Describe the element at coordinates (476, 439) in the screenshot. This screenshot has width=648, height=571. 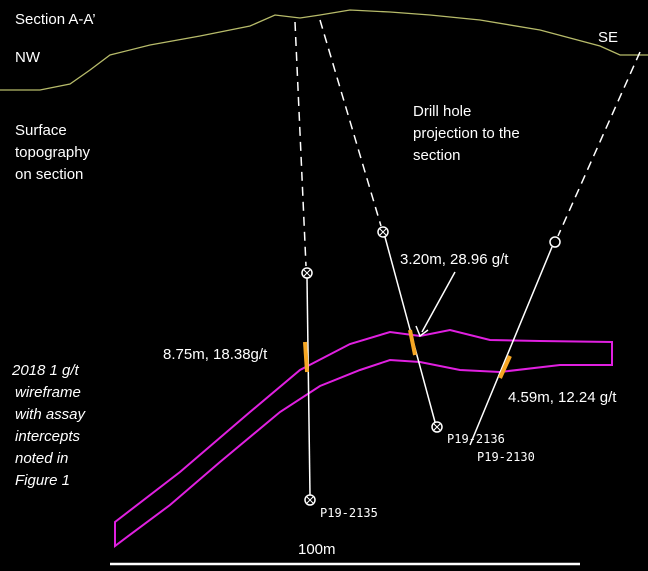
I see `hole-label: P19-2136` at that location.